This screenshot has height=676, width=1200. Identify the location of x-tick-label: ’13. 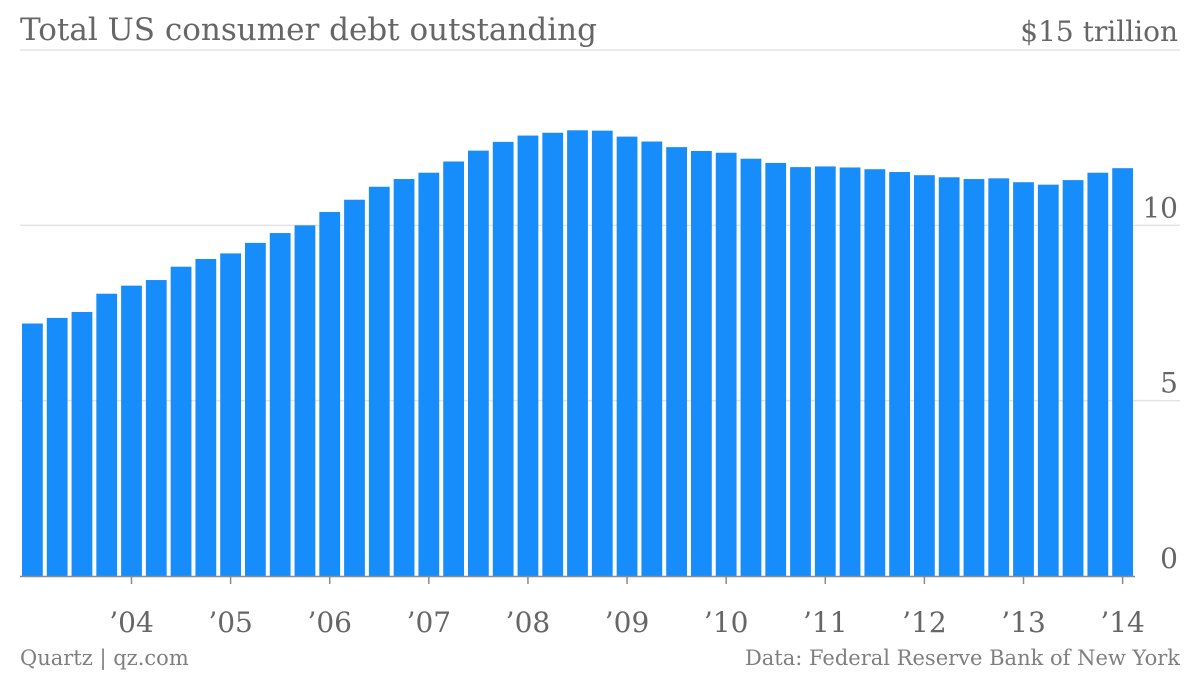
(1023, 622).